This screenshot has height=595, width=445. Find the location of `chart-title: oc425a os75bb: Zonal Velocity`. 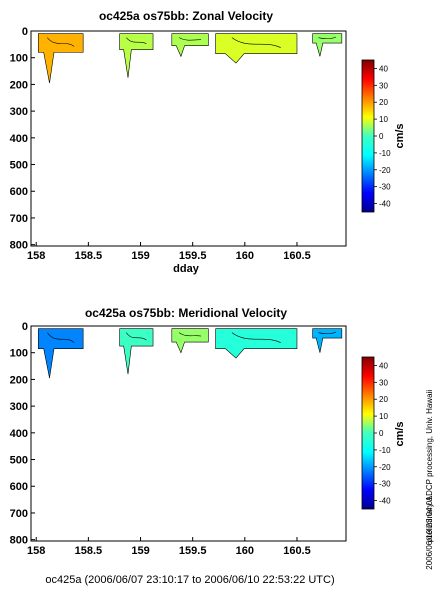

chart-title: oc425a os75bb: Zonal Velocity is located at coordinates (186, 16).